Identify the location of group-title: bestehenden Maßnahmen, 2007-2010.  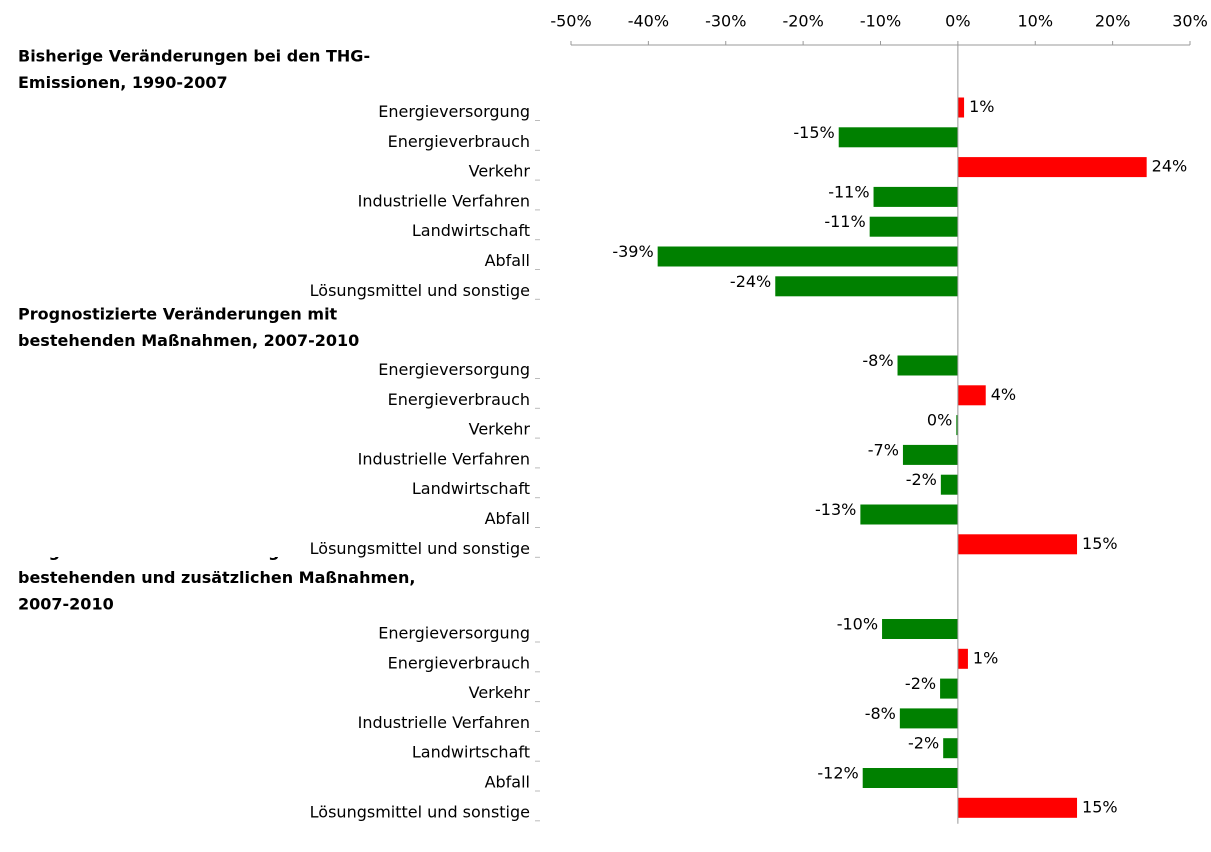
(188, 340).